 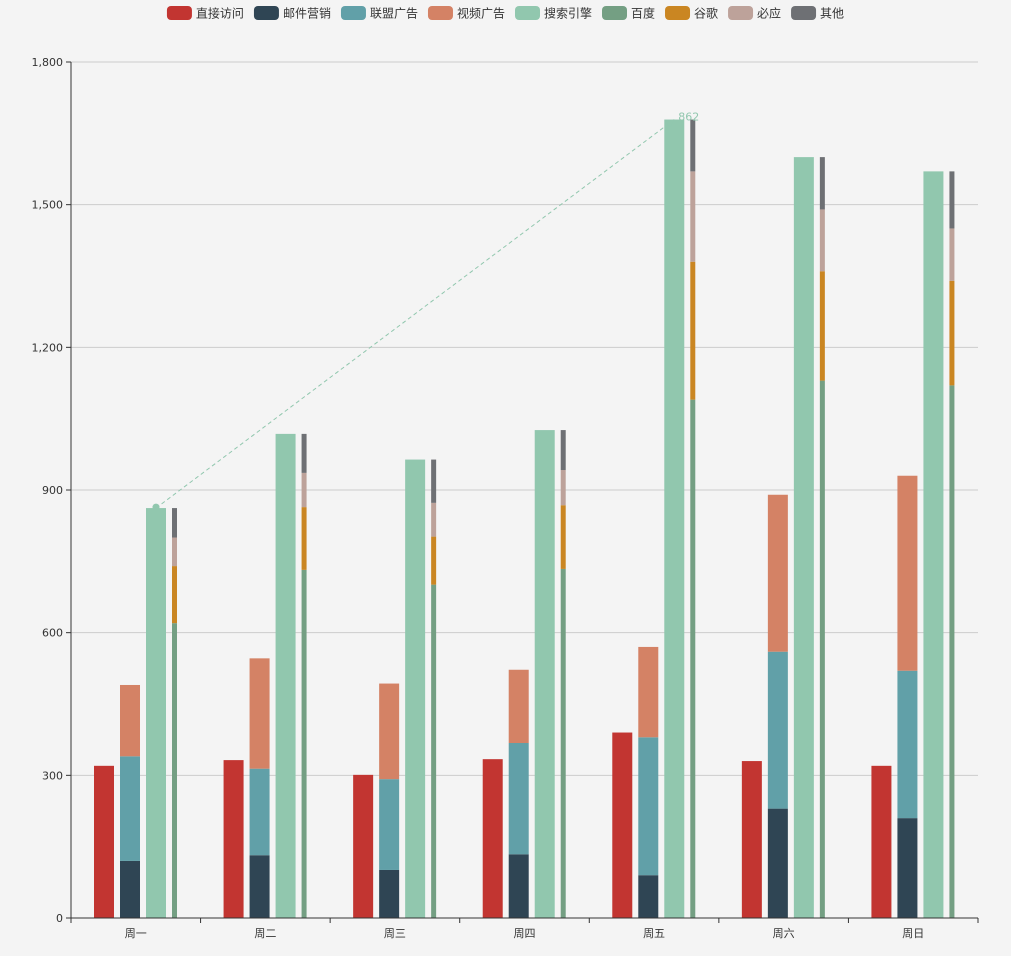 I want to click on legend-item-series-7: 必应, so click(x=754, y=13).